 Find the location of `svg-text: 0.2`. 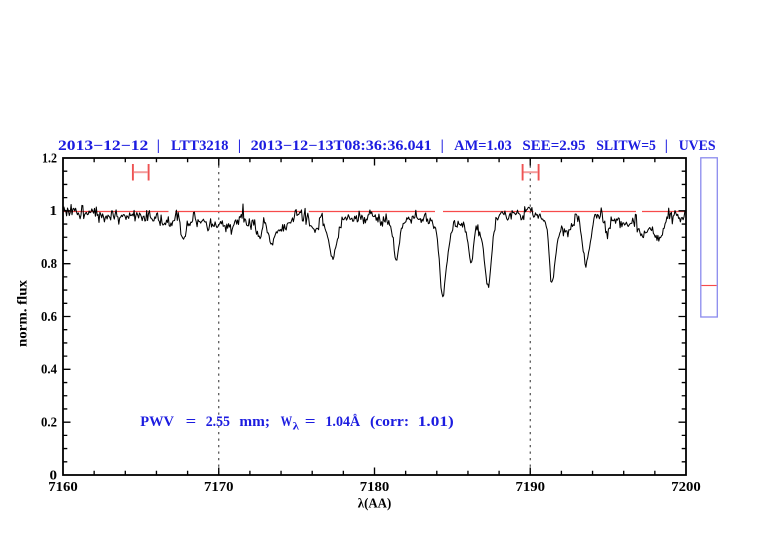

svg-text: 0.2 is located at coordinates (49, 422).